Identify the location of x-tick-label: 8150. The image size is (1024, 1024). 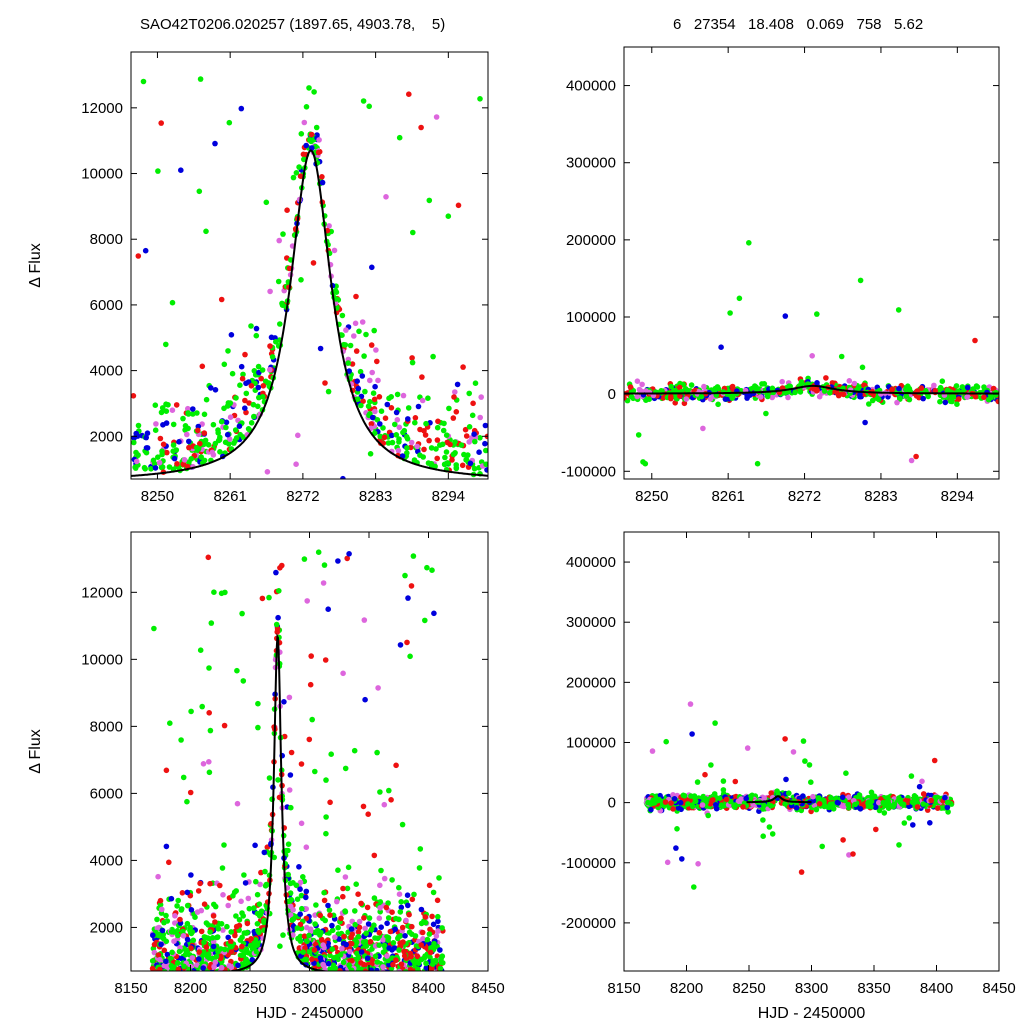
(623, 988).